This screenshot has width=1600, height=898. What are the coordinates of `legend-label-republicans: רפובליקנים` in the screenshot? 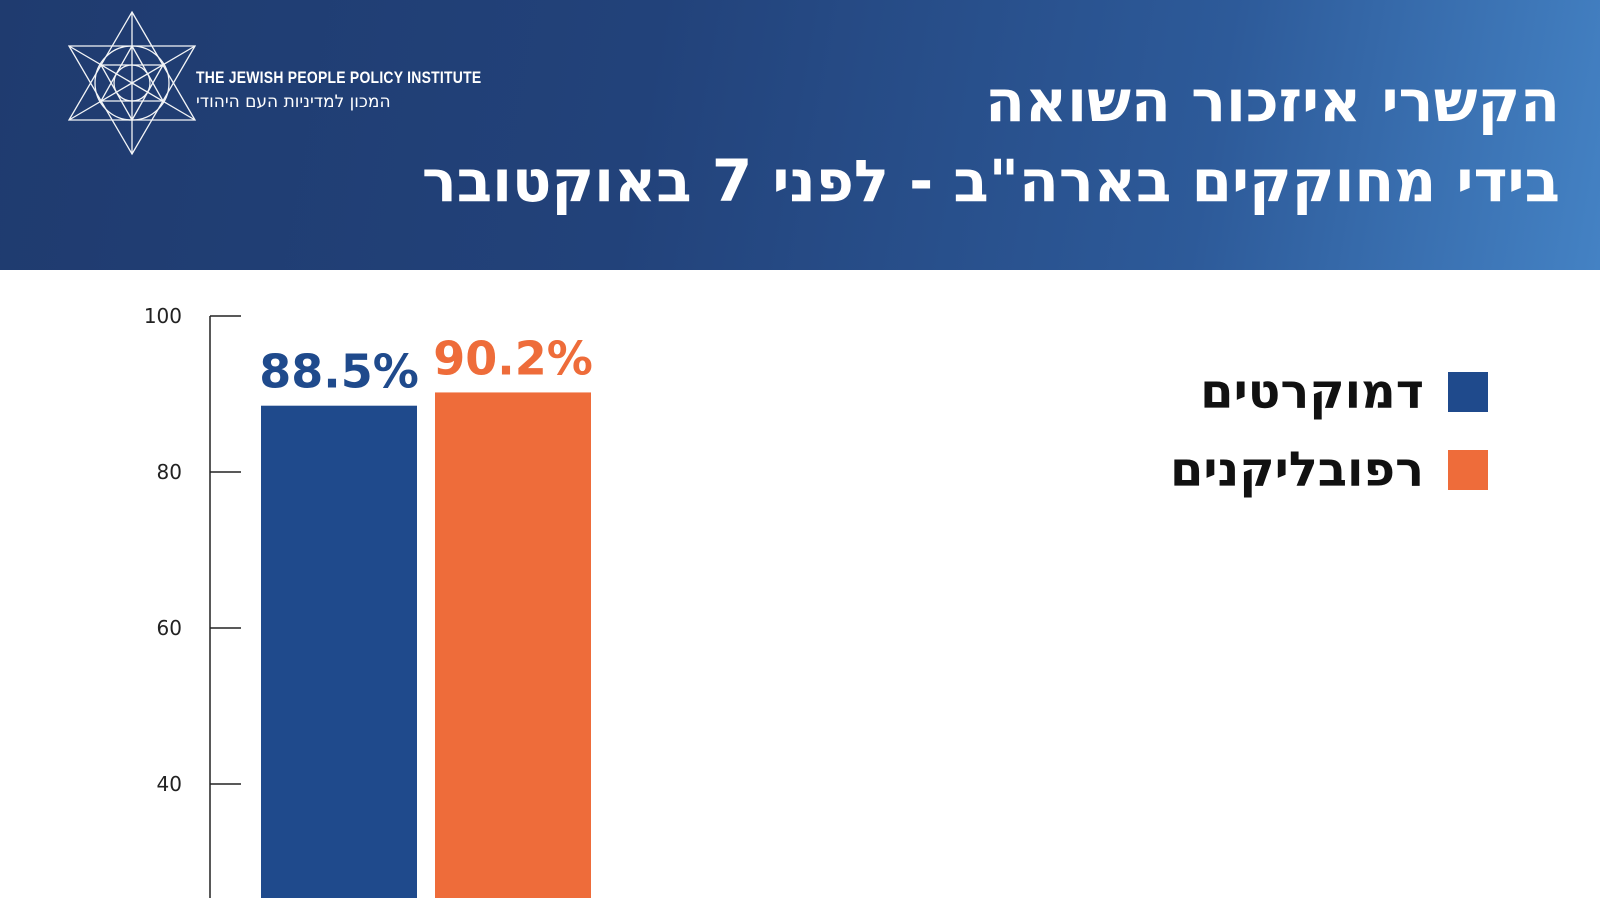 It's located at (1296, 470).